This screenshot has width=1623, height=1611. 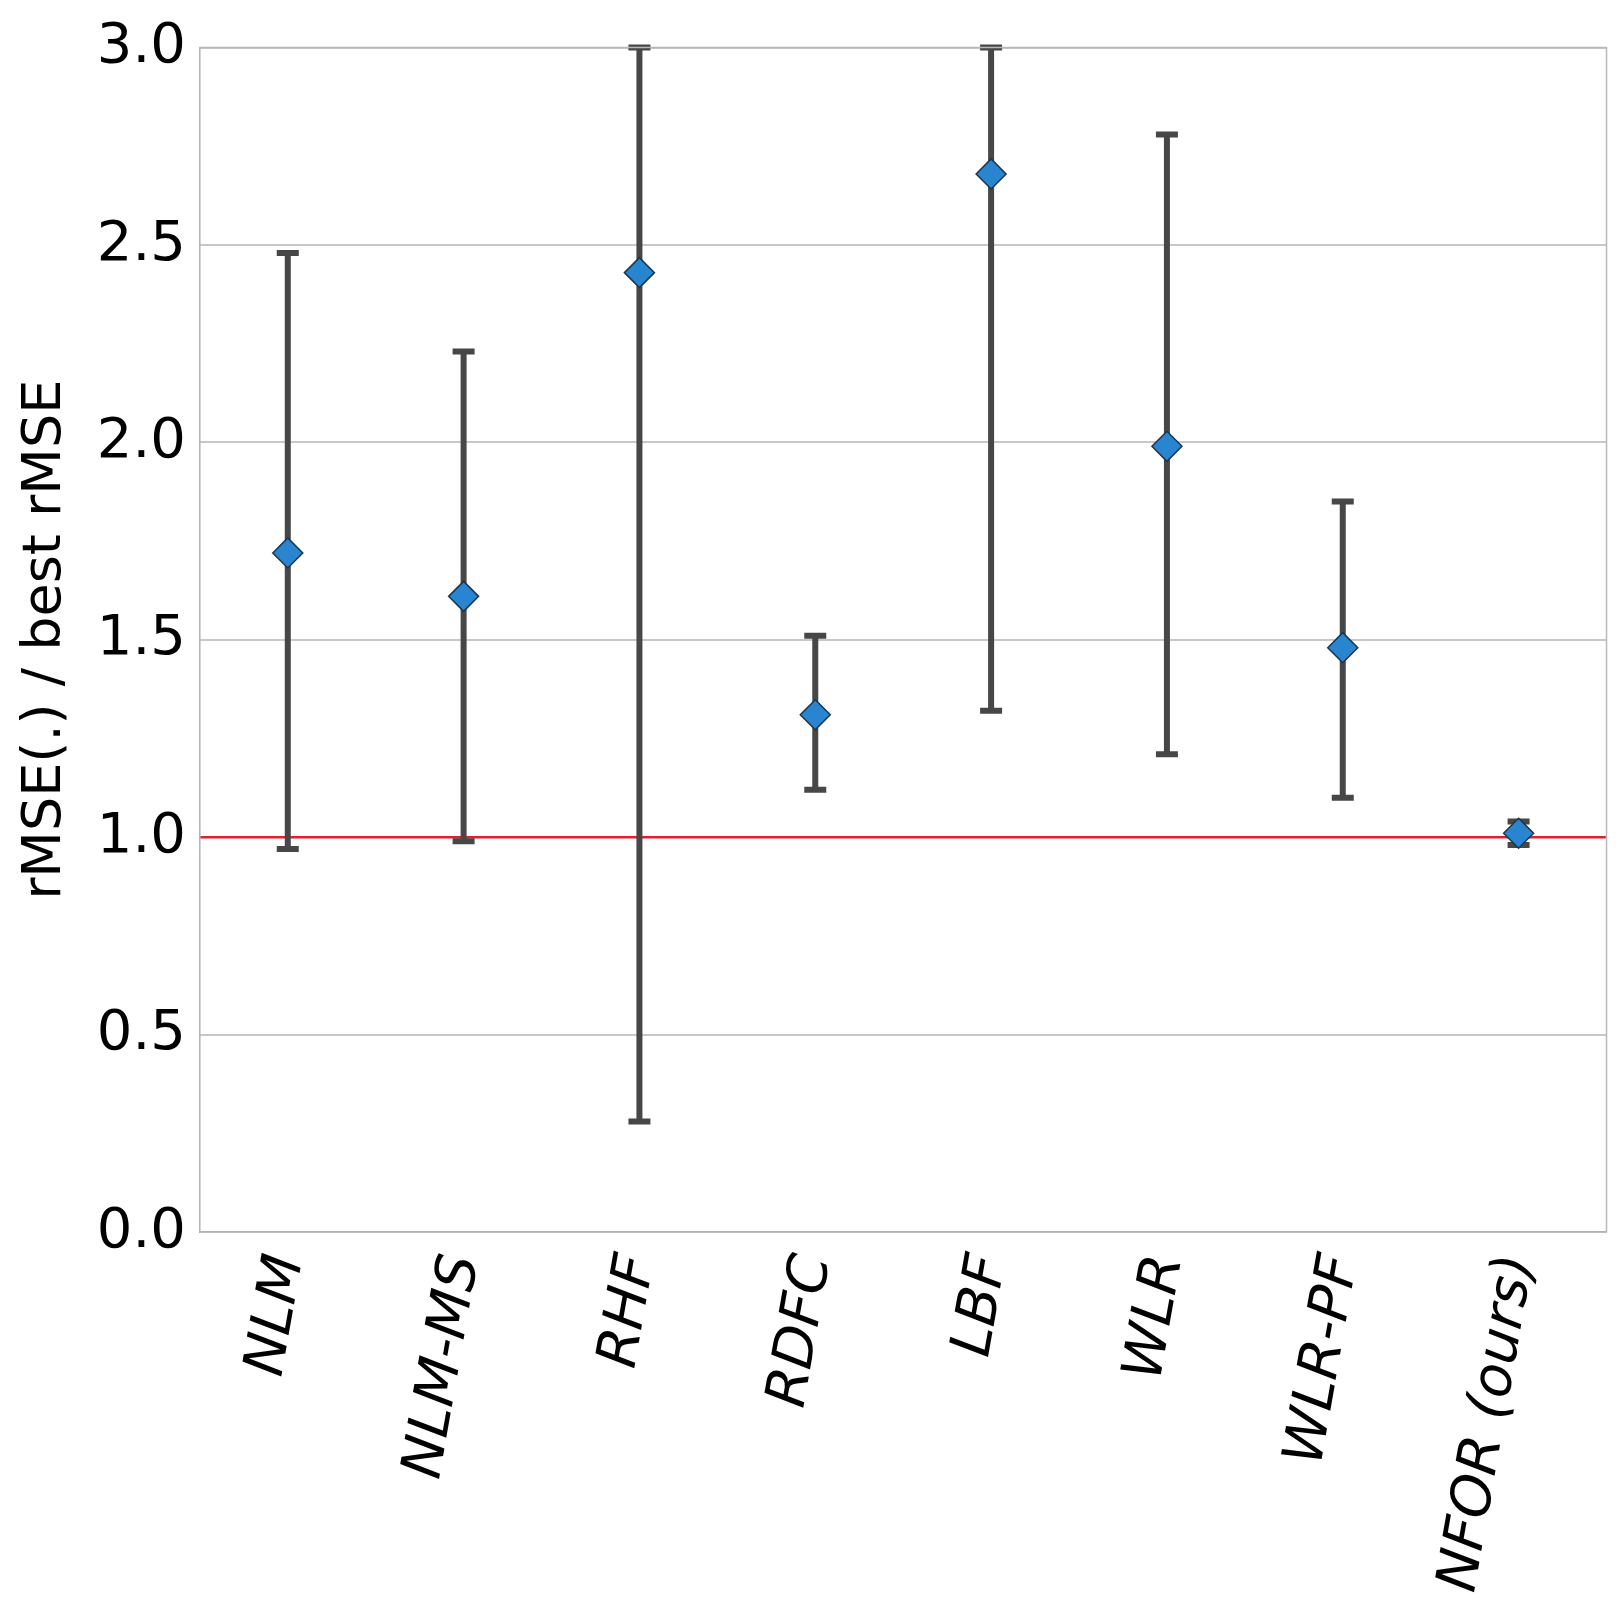 I want to click on y-axis-title: rMSE(.) / best rMSE, so click(x=42, y=639).